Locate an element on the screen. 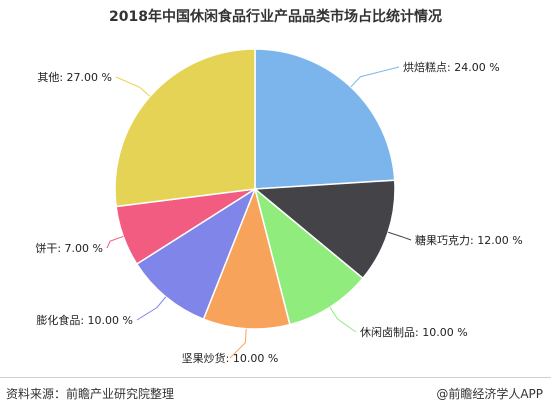  slice-label: 膨化食品: 10.00 % is located at coordinates (84, 320).